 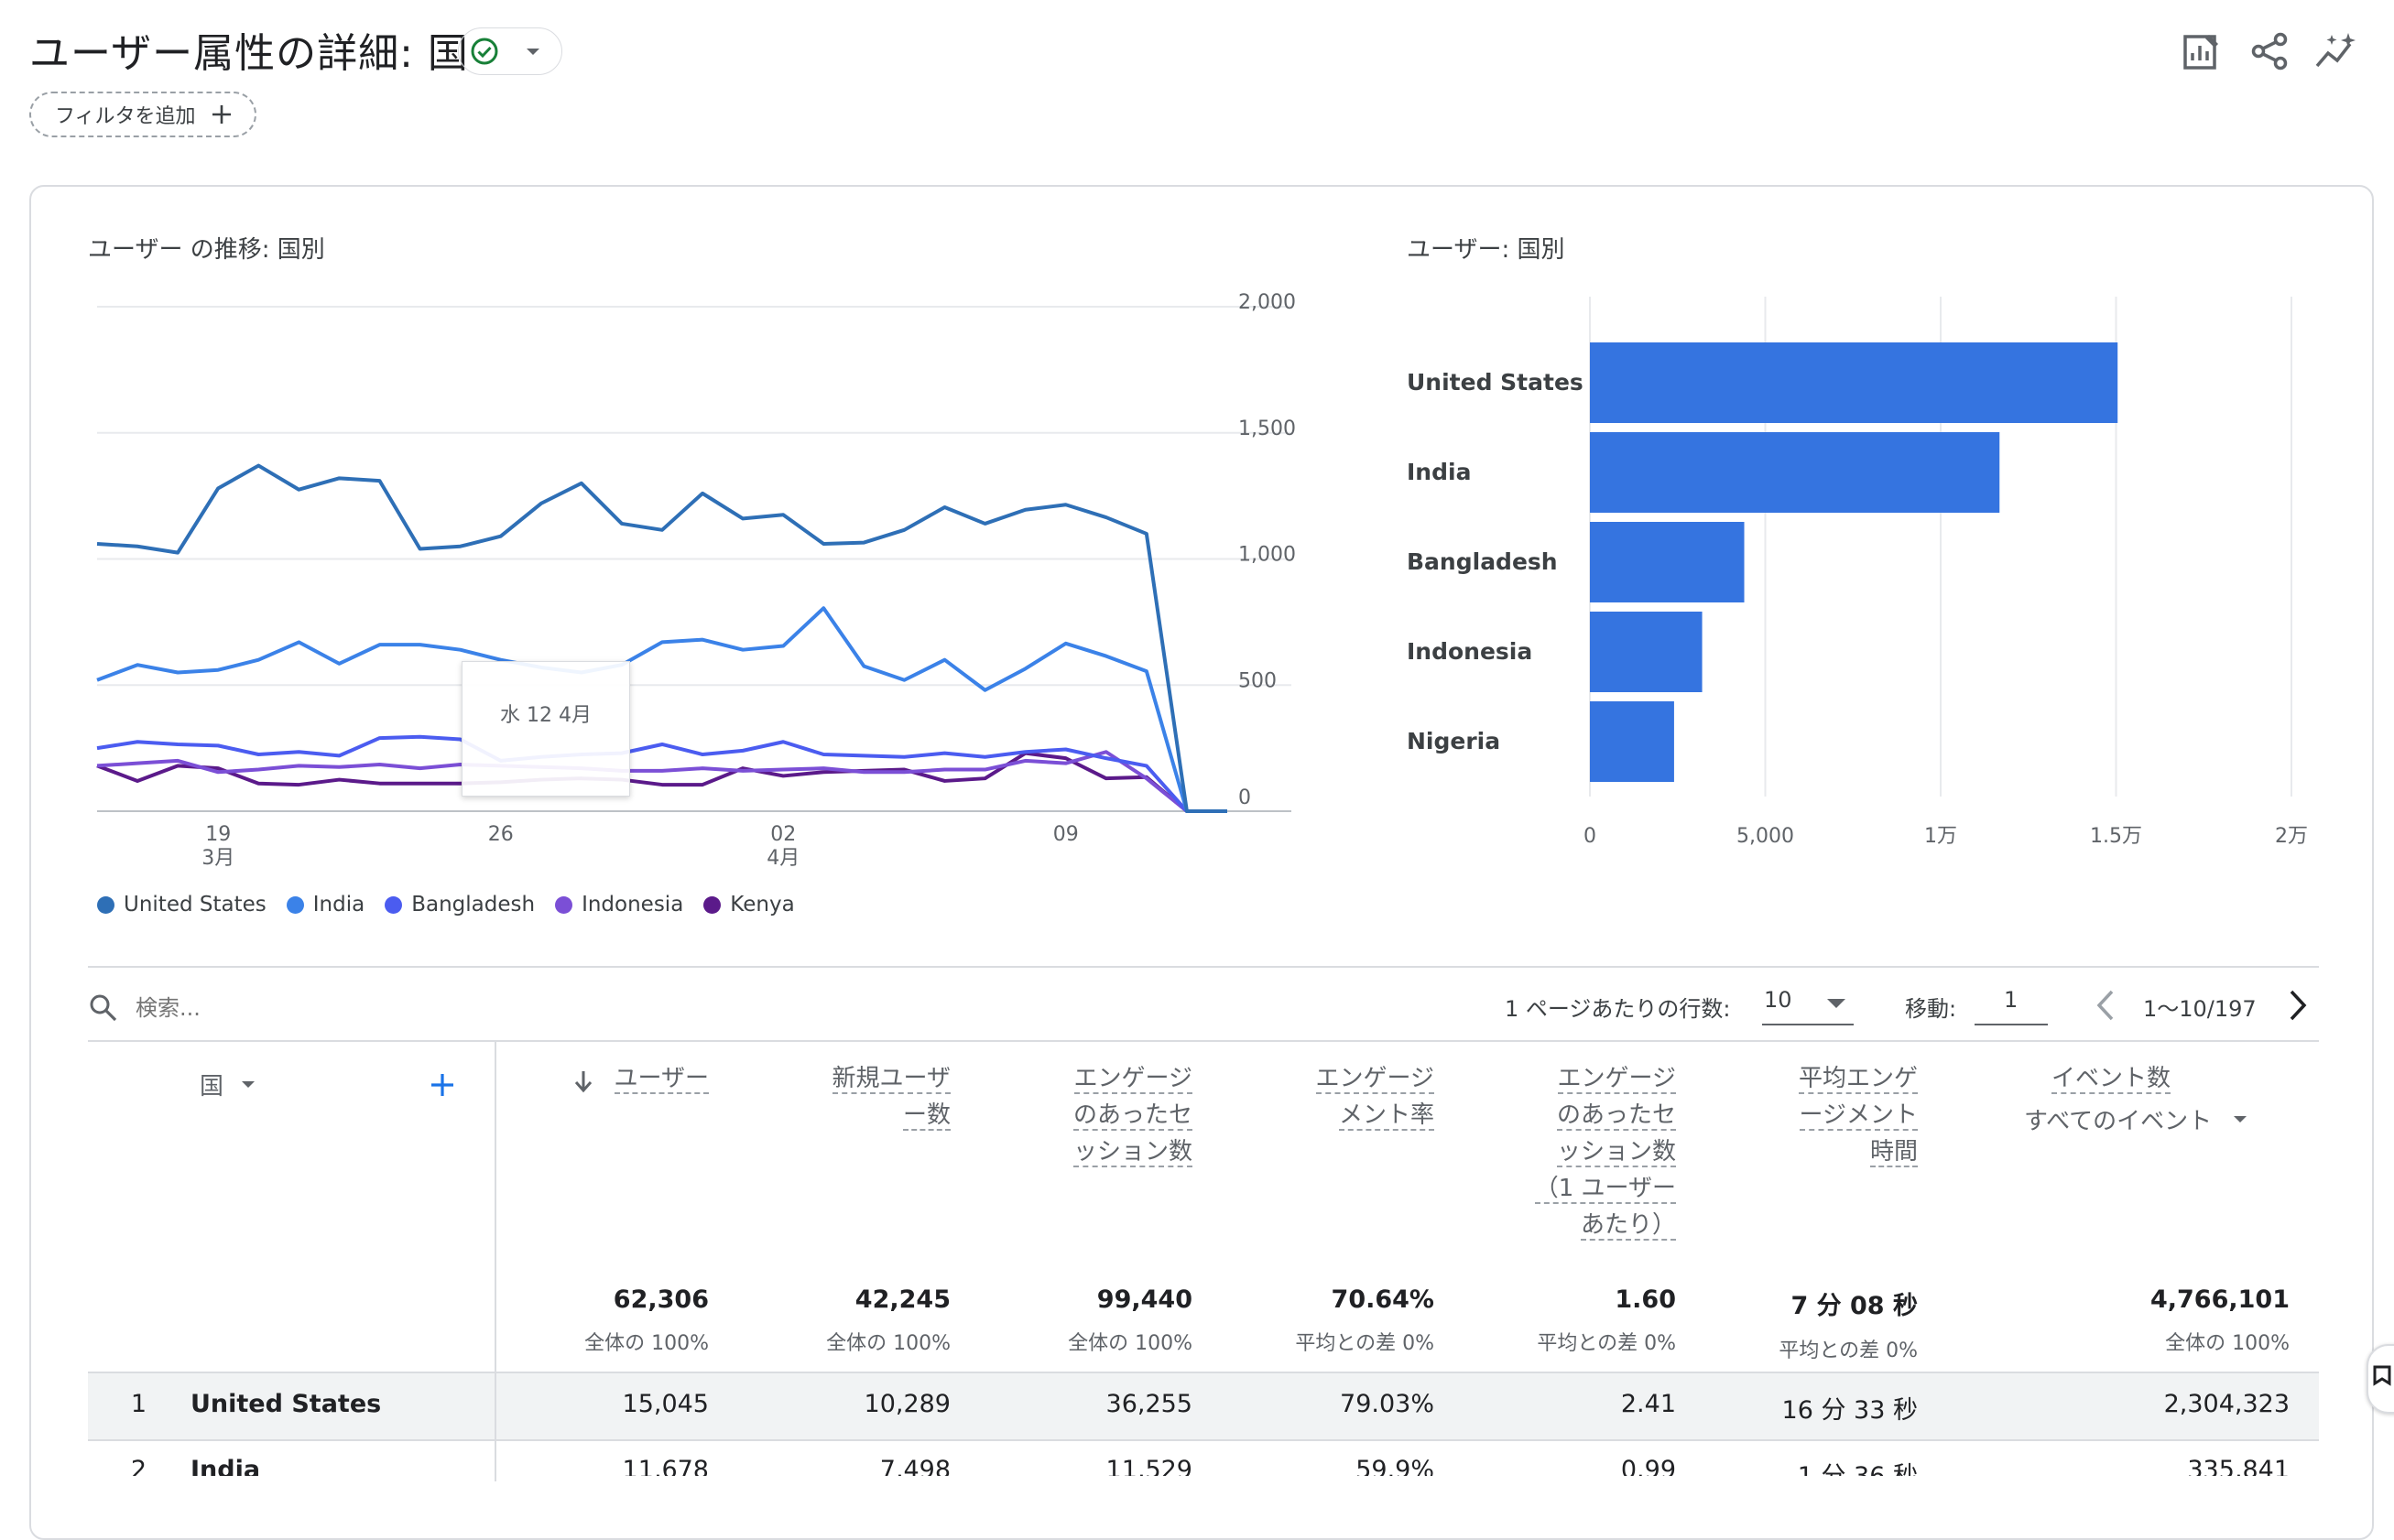 I want to click on total-value: 1.60, so click(x=1646, y=1299).